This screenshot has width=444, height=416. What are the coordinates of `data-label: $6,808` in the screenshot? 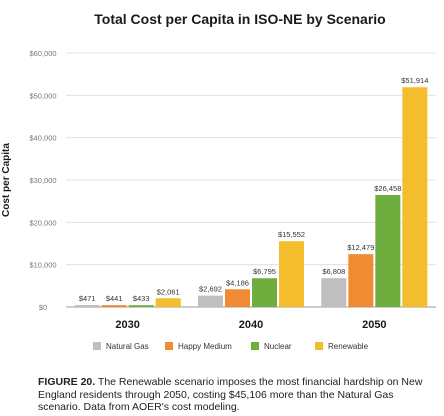 It's located at (333, 271).